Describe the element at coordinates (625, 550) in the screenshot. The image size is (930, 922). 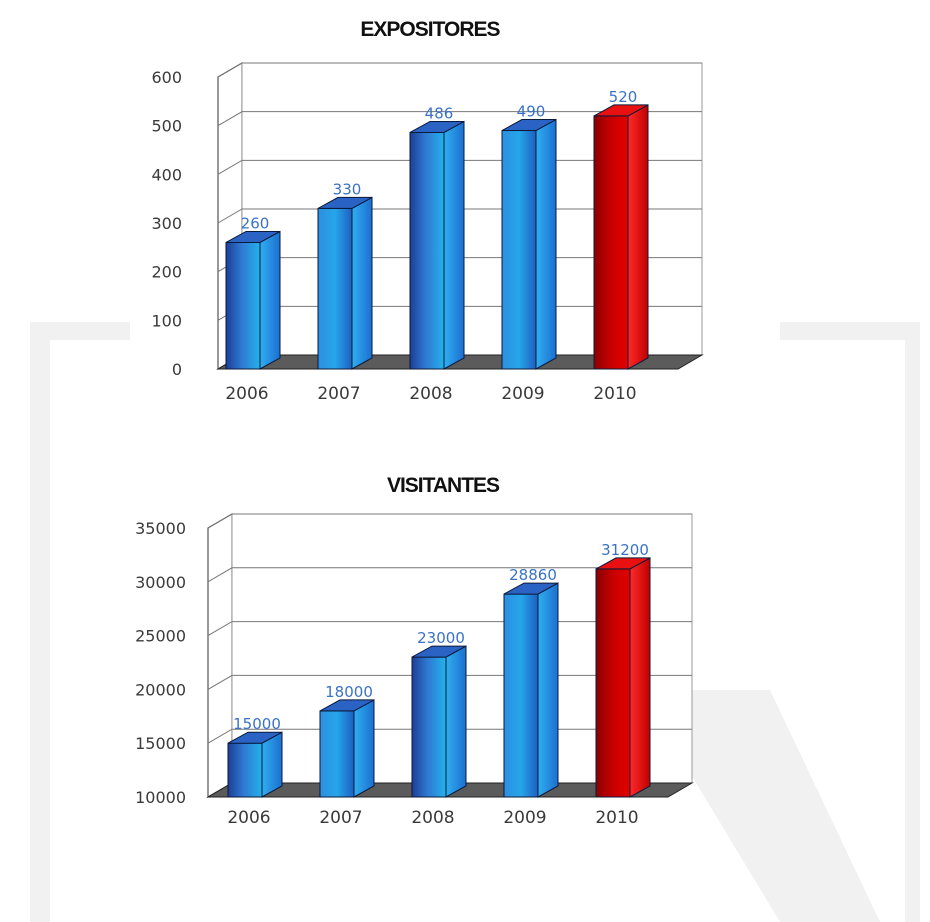
I see `data-label: 31200` at that location.